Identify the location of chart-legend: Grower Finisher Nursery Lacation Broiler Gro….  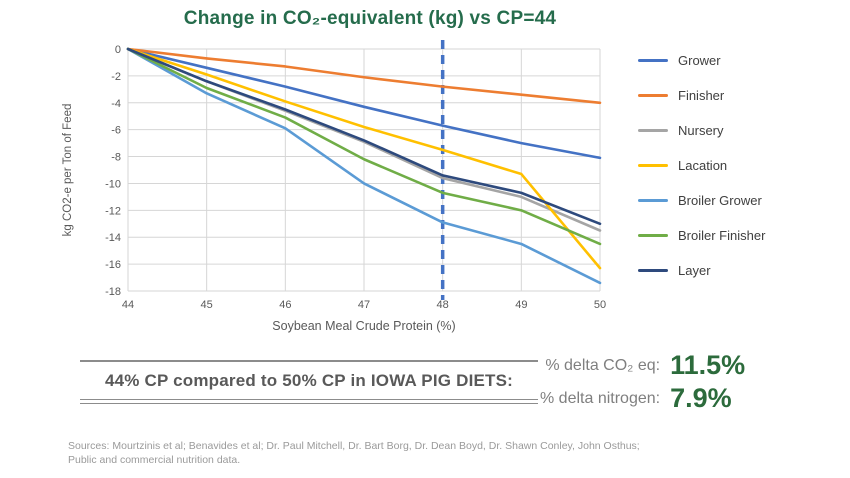
(701, 165).